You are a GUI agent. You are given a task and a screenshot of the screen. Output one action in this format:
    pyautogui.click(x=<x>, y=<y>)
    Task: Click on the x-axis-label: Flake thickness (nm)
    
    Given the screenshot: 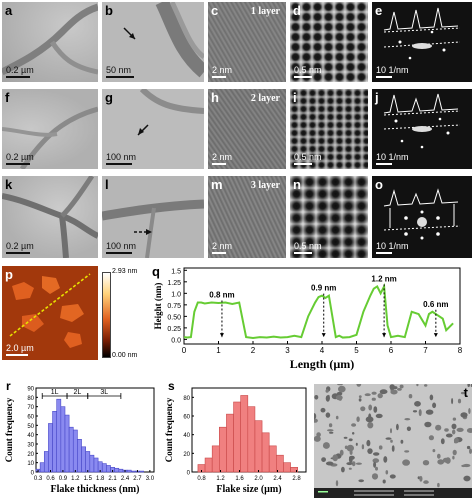 What is the action you would take?
    pyautogui.click(x=95, y=489)
    